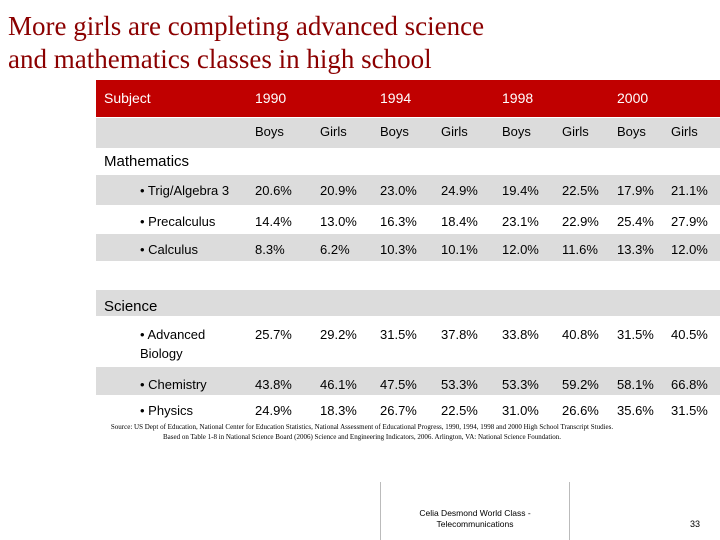 Image resolution: width=720 pixels, height=540 pixels. What do you see at coordinates (271, 98) in the screenshot?
I see `year-header: 1990` at bounding box center [271, 98].